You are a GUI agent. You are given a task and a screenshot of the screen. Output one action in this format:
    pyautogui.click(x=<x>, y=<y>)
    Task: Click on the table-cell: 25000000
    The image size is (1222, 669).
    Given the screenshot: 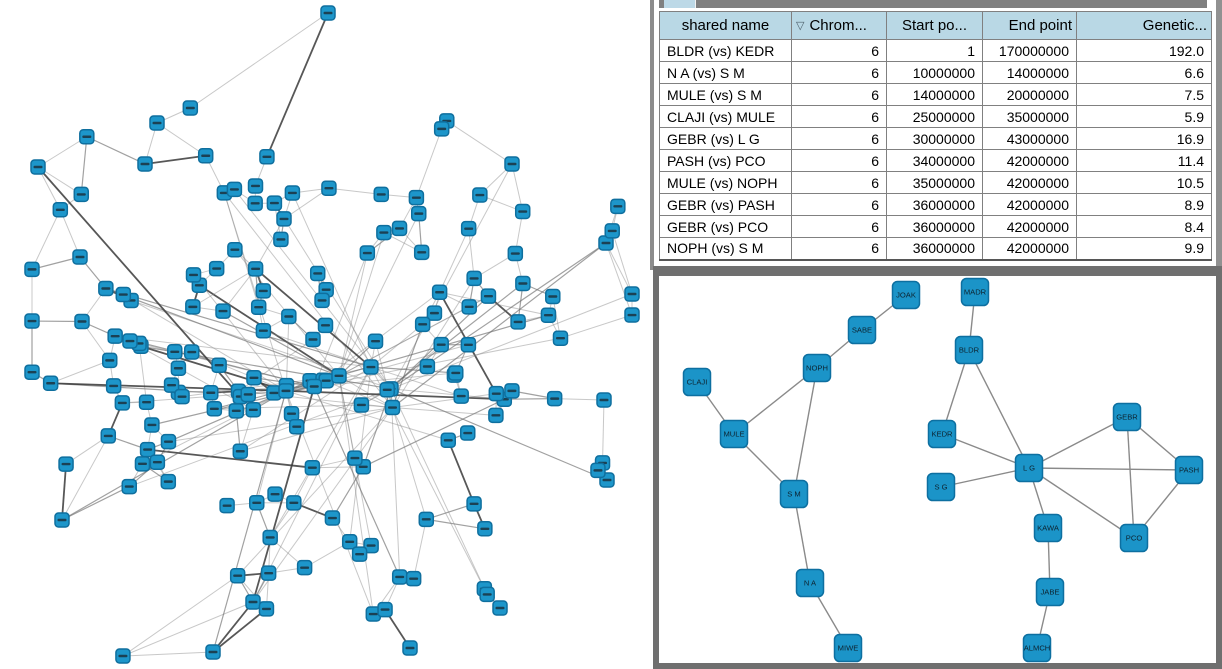 What is the action you would take?
    pyautogui.click(x=934, y=116)
    